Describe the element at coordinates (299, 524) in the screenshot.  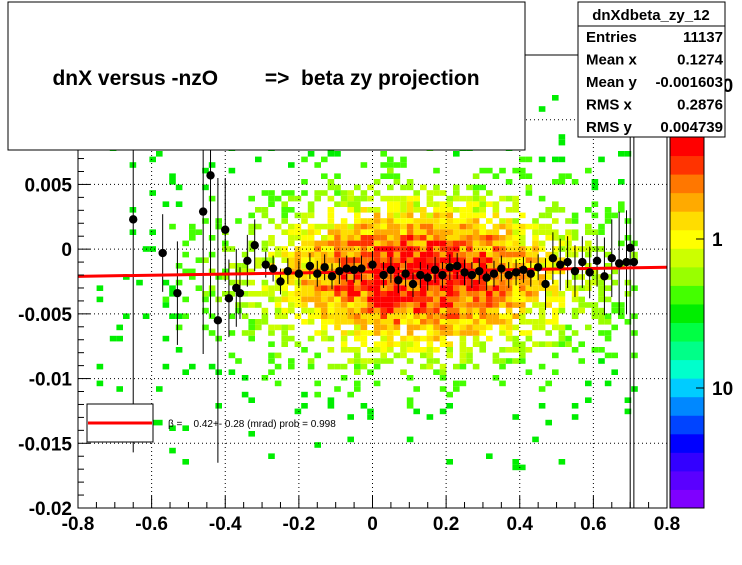
I see `x-tick-label: -0.2` at that location.